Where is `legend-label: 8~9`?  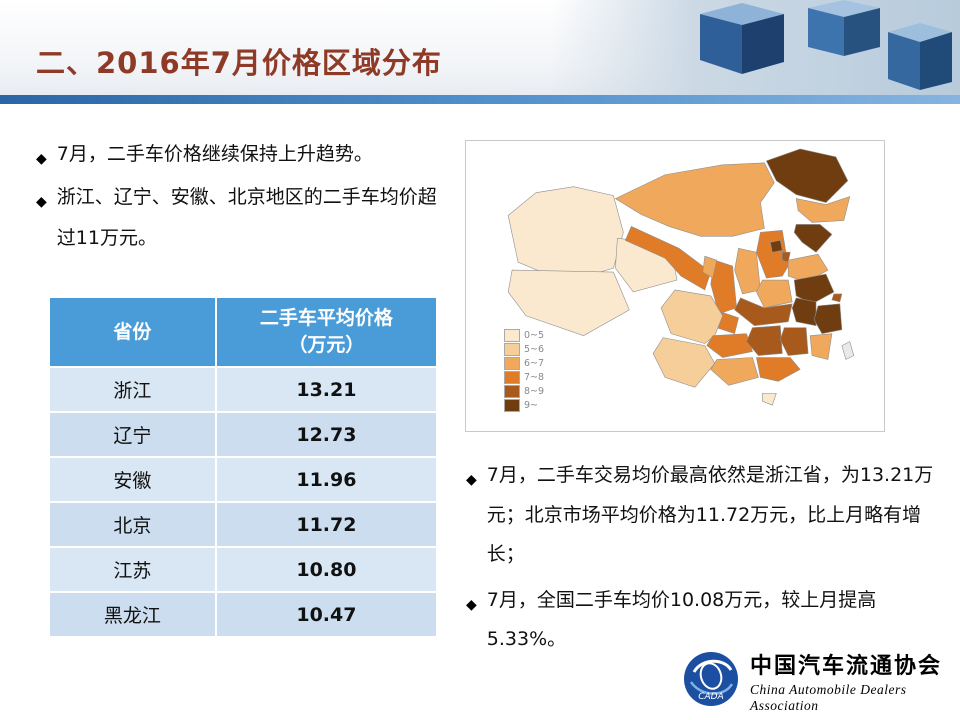
legend-label: 8~9 is located at coordinates (534, 391).